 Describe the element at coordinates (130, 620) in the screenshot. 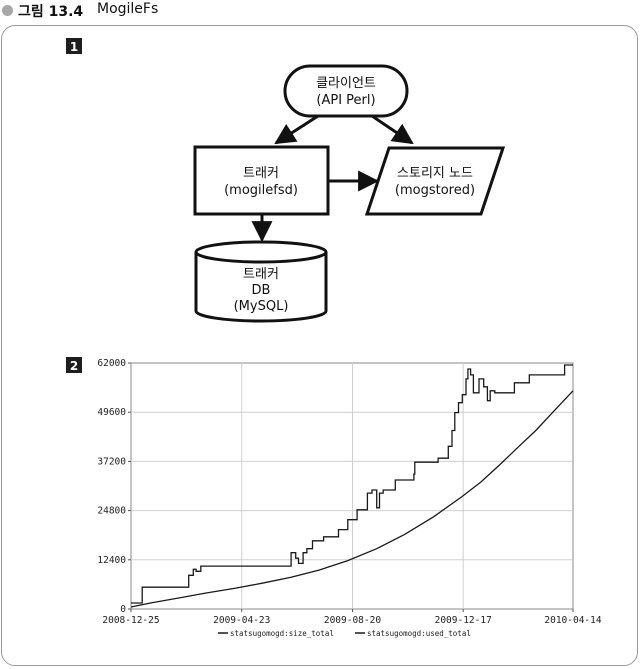

I see `x-tick-label: 2008-12-25` at that location.